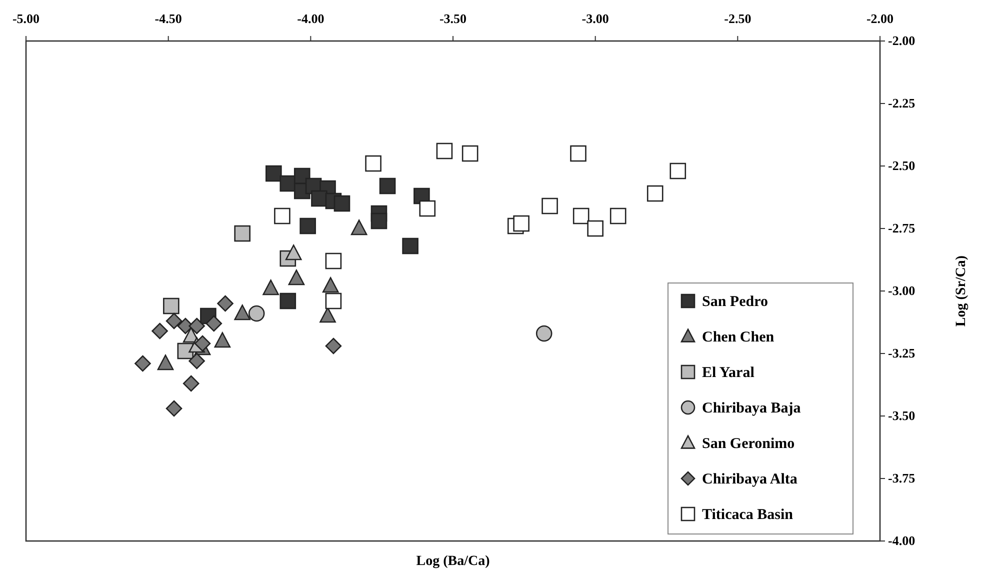 The width and height of the screenshot is (981, 572). I want to click on x-tick-label: -5.00, so click(26, 18).